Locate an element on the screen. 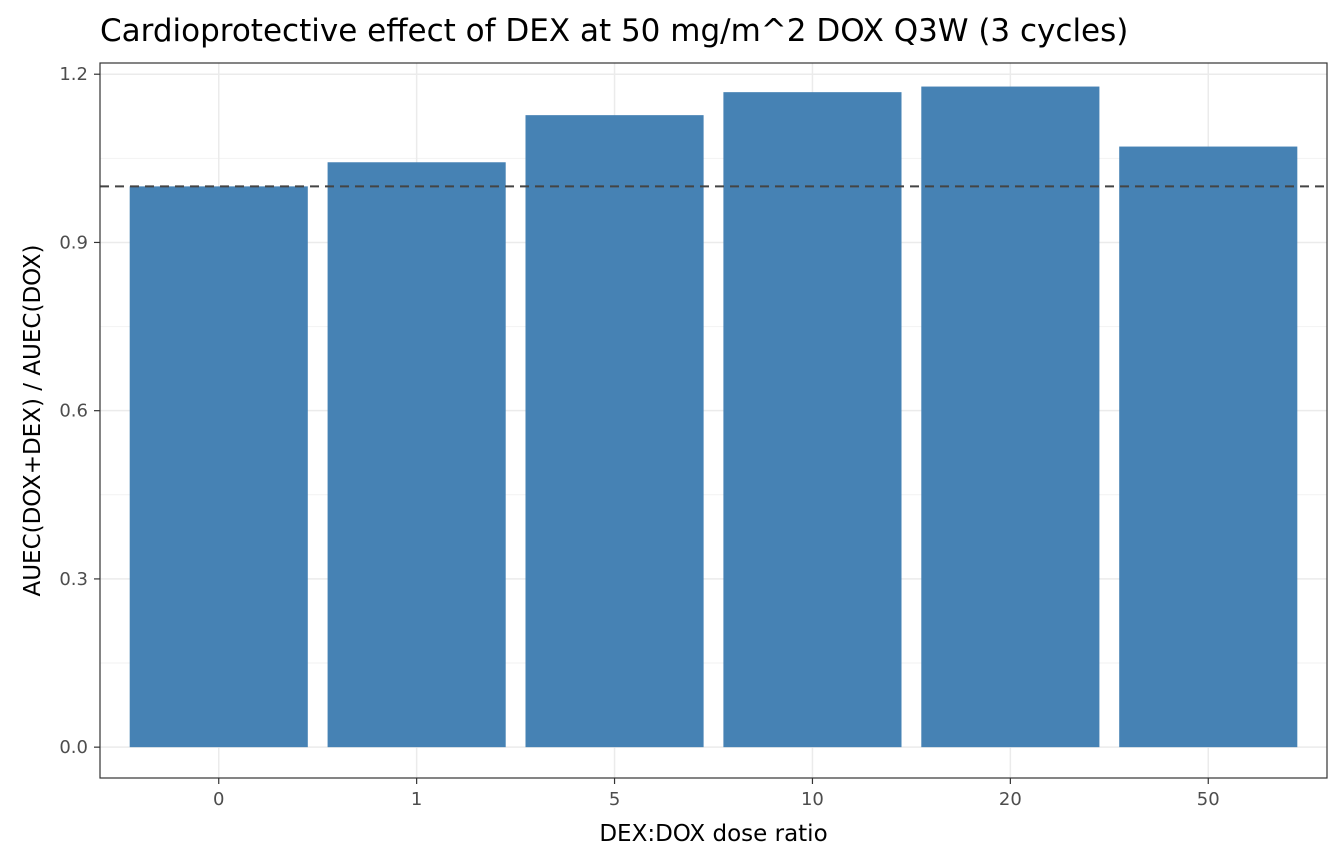 Image resolution: width=1344 pixels, height=864 pixels. y-tick-label: 0.9 is located at coordinates (73, 242).